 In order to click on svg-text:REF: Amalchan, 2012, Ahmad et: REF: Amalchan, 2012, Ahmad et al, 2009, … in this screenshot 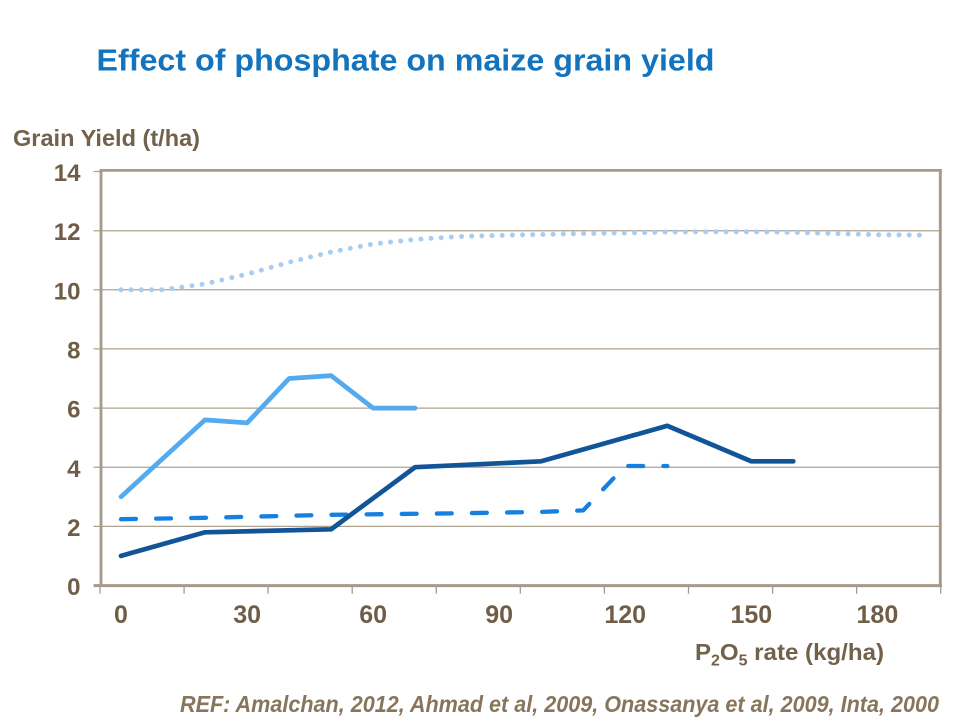, I will do `click(559, 704)`.